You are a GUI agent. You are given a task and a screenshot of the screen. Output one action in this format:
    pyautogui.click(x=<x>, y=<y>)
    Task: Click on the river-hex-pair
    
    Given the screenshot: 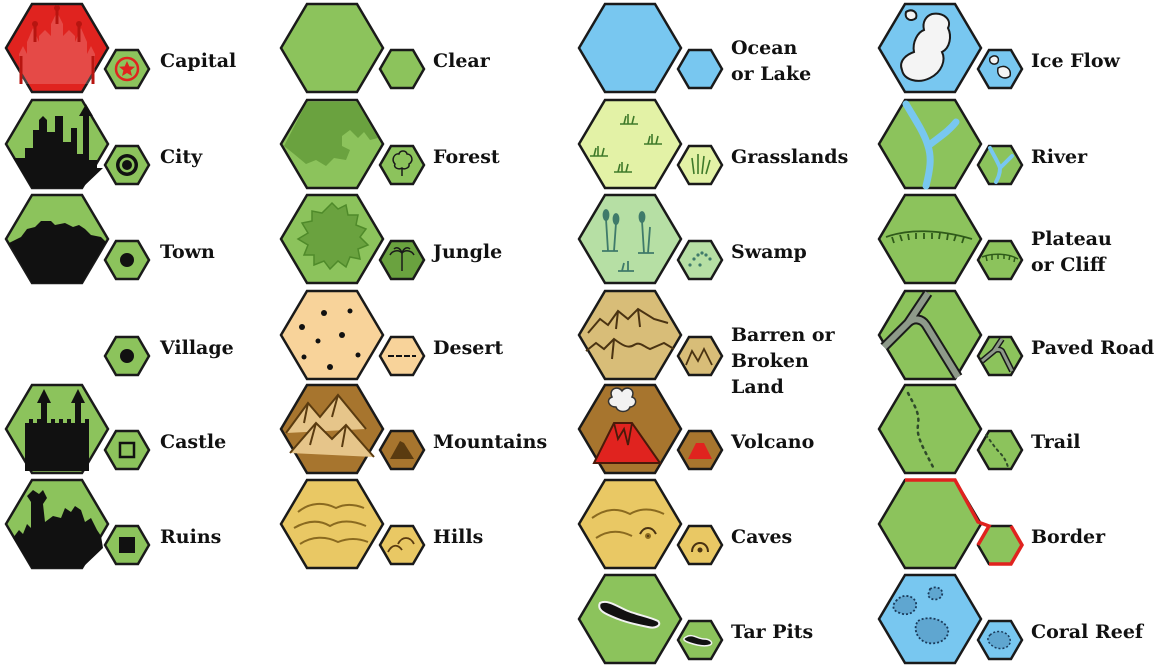 What is the action you would take?
    pyautogui.click(x=950, y=144)
    